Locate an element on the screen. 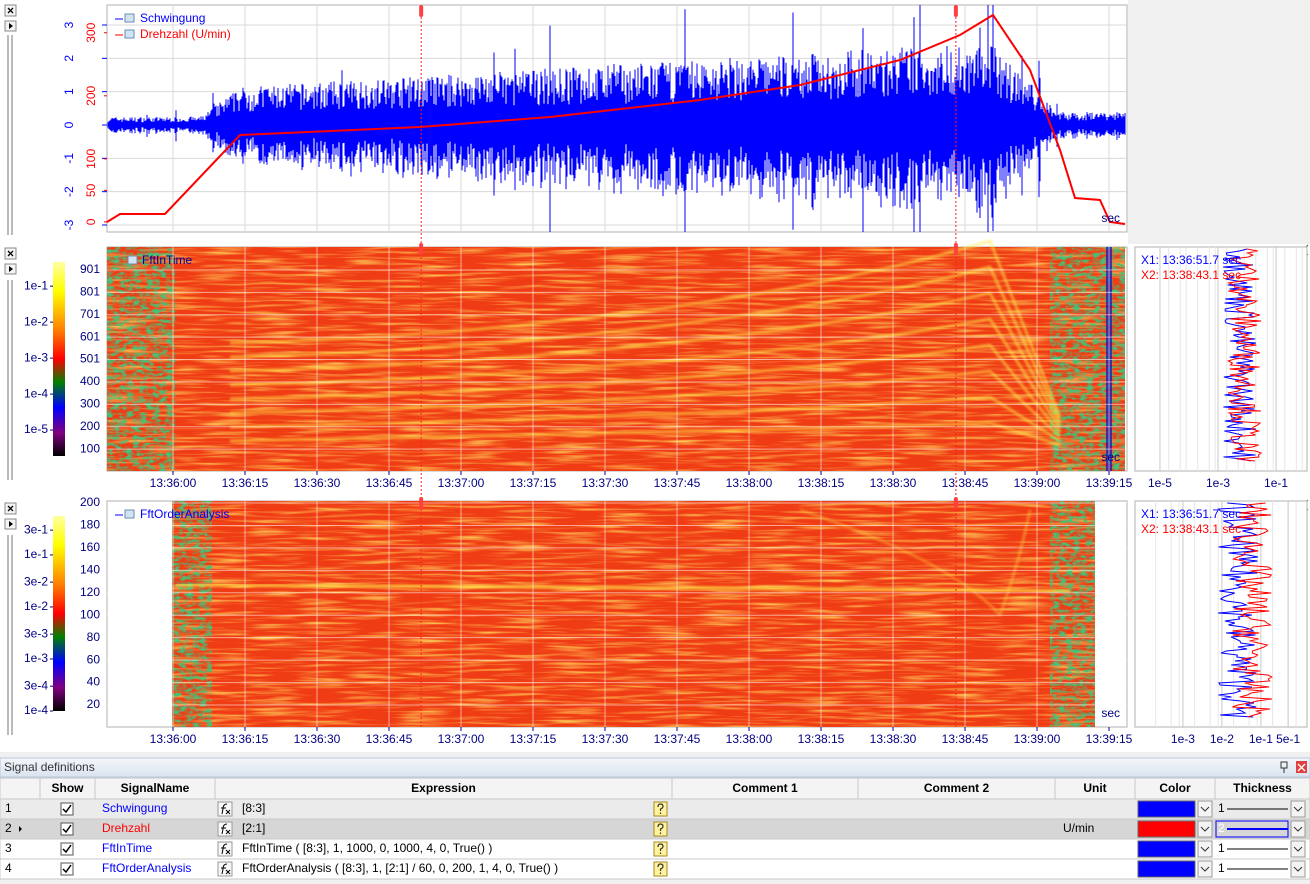  x-tick-label: 13:36:30 is located at coordinates (317, 739).